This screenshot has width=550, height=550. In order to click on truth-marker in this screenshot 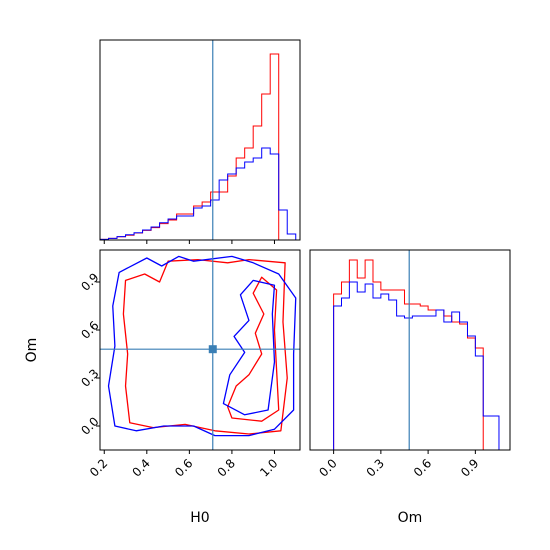, I will do `click(212, 349)`.